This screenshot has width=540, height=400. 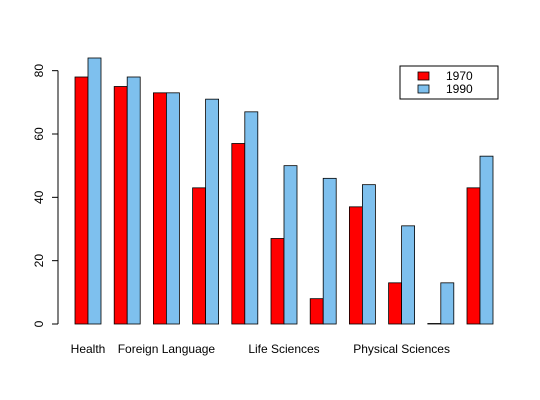 I want to click on y-tick-label: 40, so click(x=39, y=197).